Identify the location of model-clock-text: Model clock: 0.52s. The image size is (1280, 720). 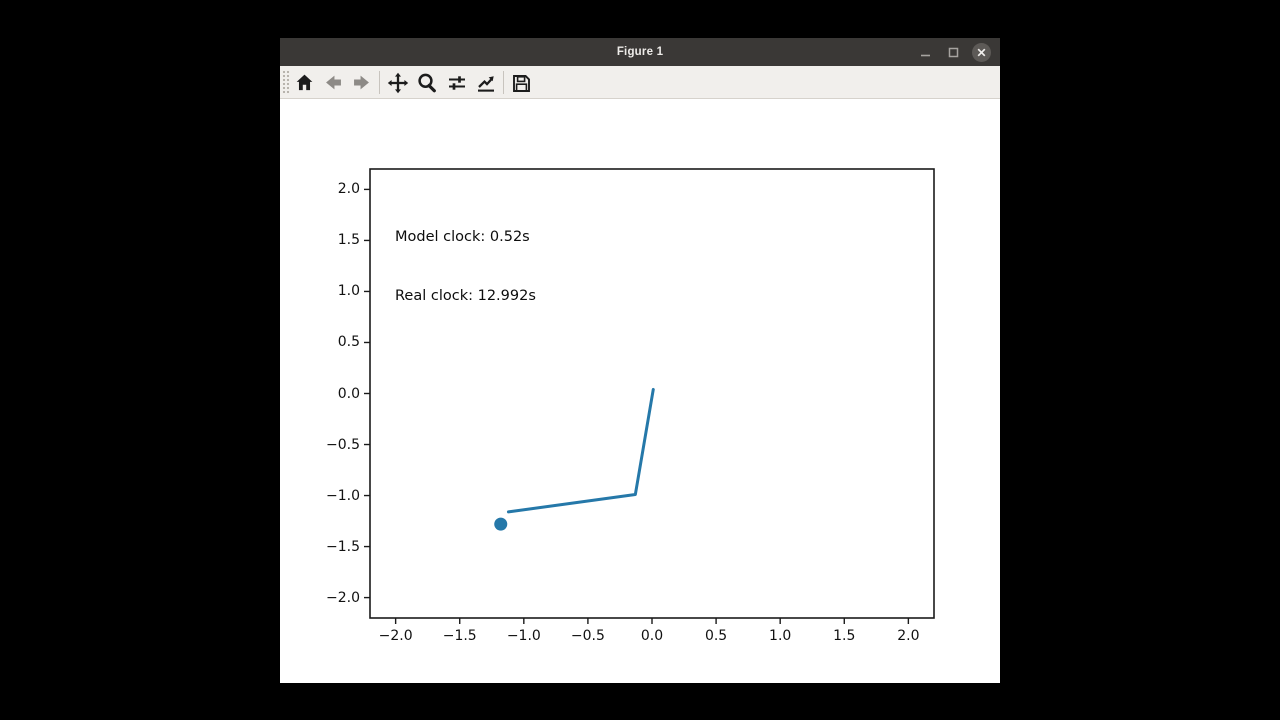
(462, 237).